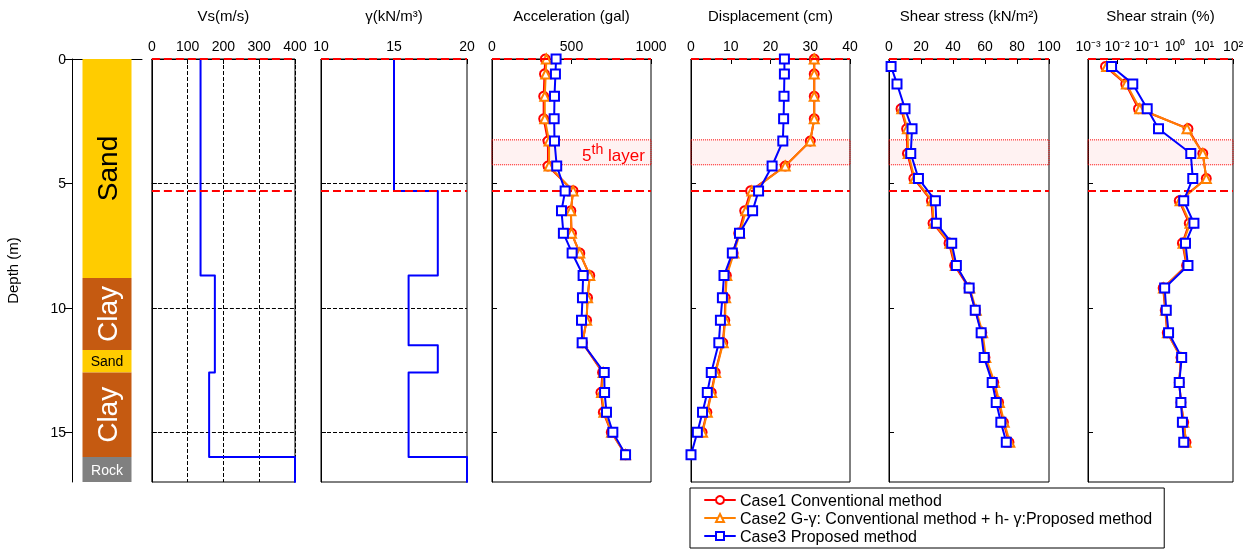 The image size is (1260, 555). Describe the element at coordinates (107, 469) in the screenshot. I see `series-label: Rock` at that location.